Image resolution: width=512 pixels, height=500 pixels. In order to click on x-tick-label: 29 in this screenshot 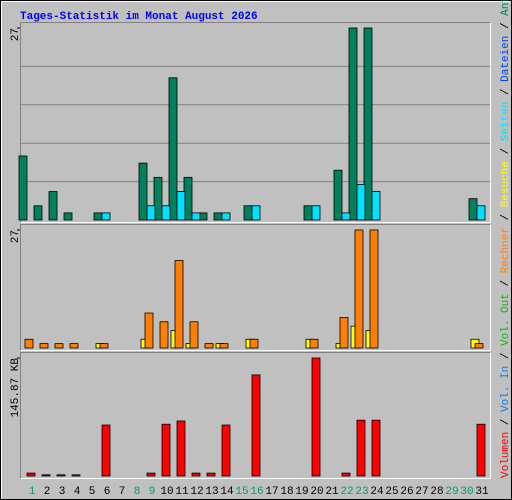, I will do `click(451, 492)`.